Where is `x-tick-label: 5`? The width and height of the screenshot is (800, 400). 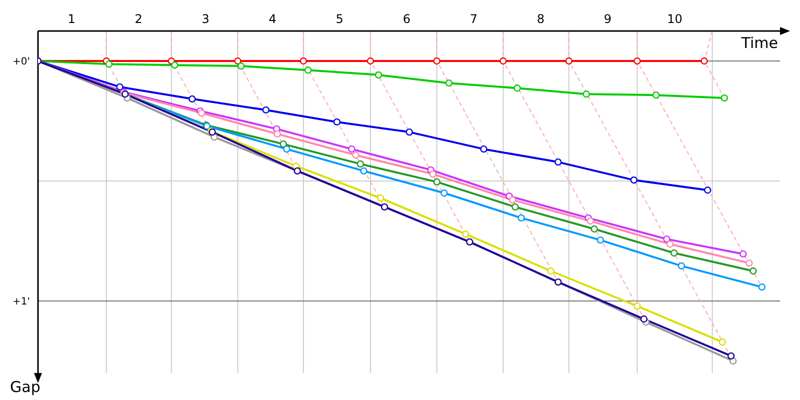
x-tick-label: 5 is located at coordinates (340, 19).